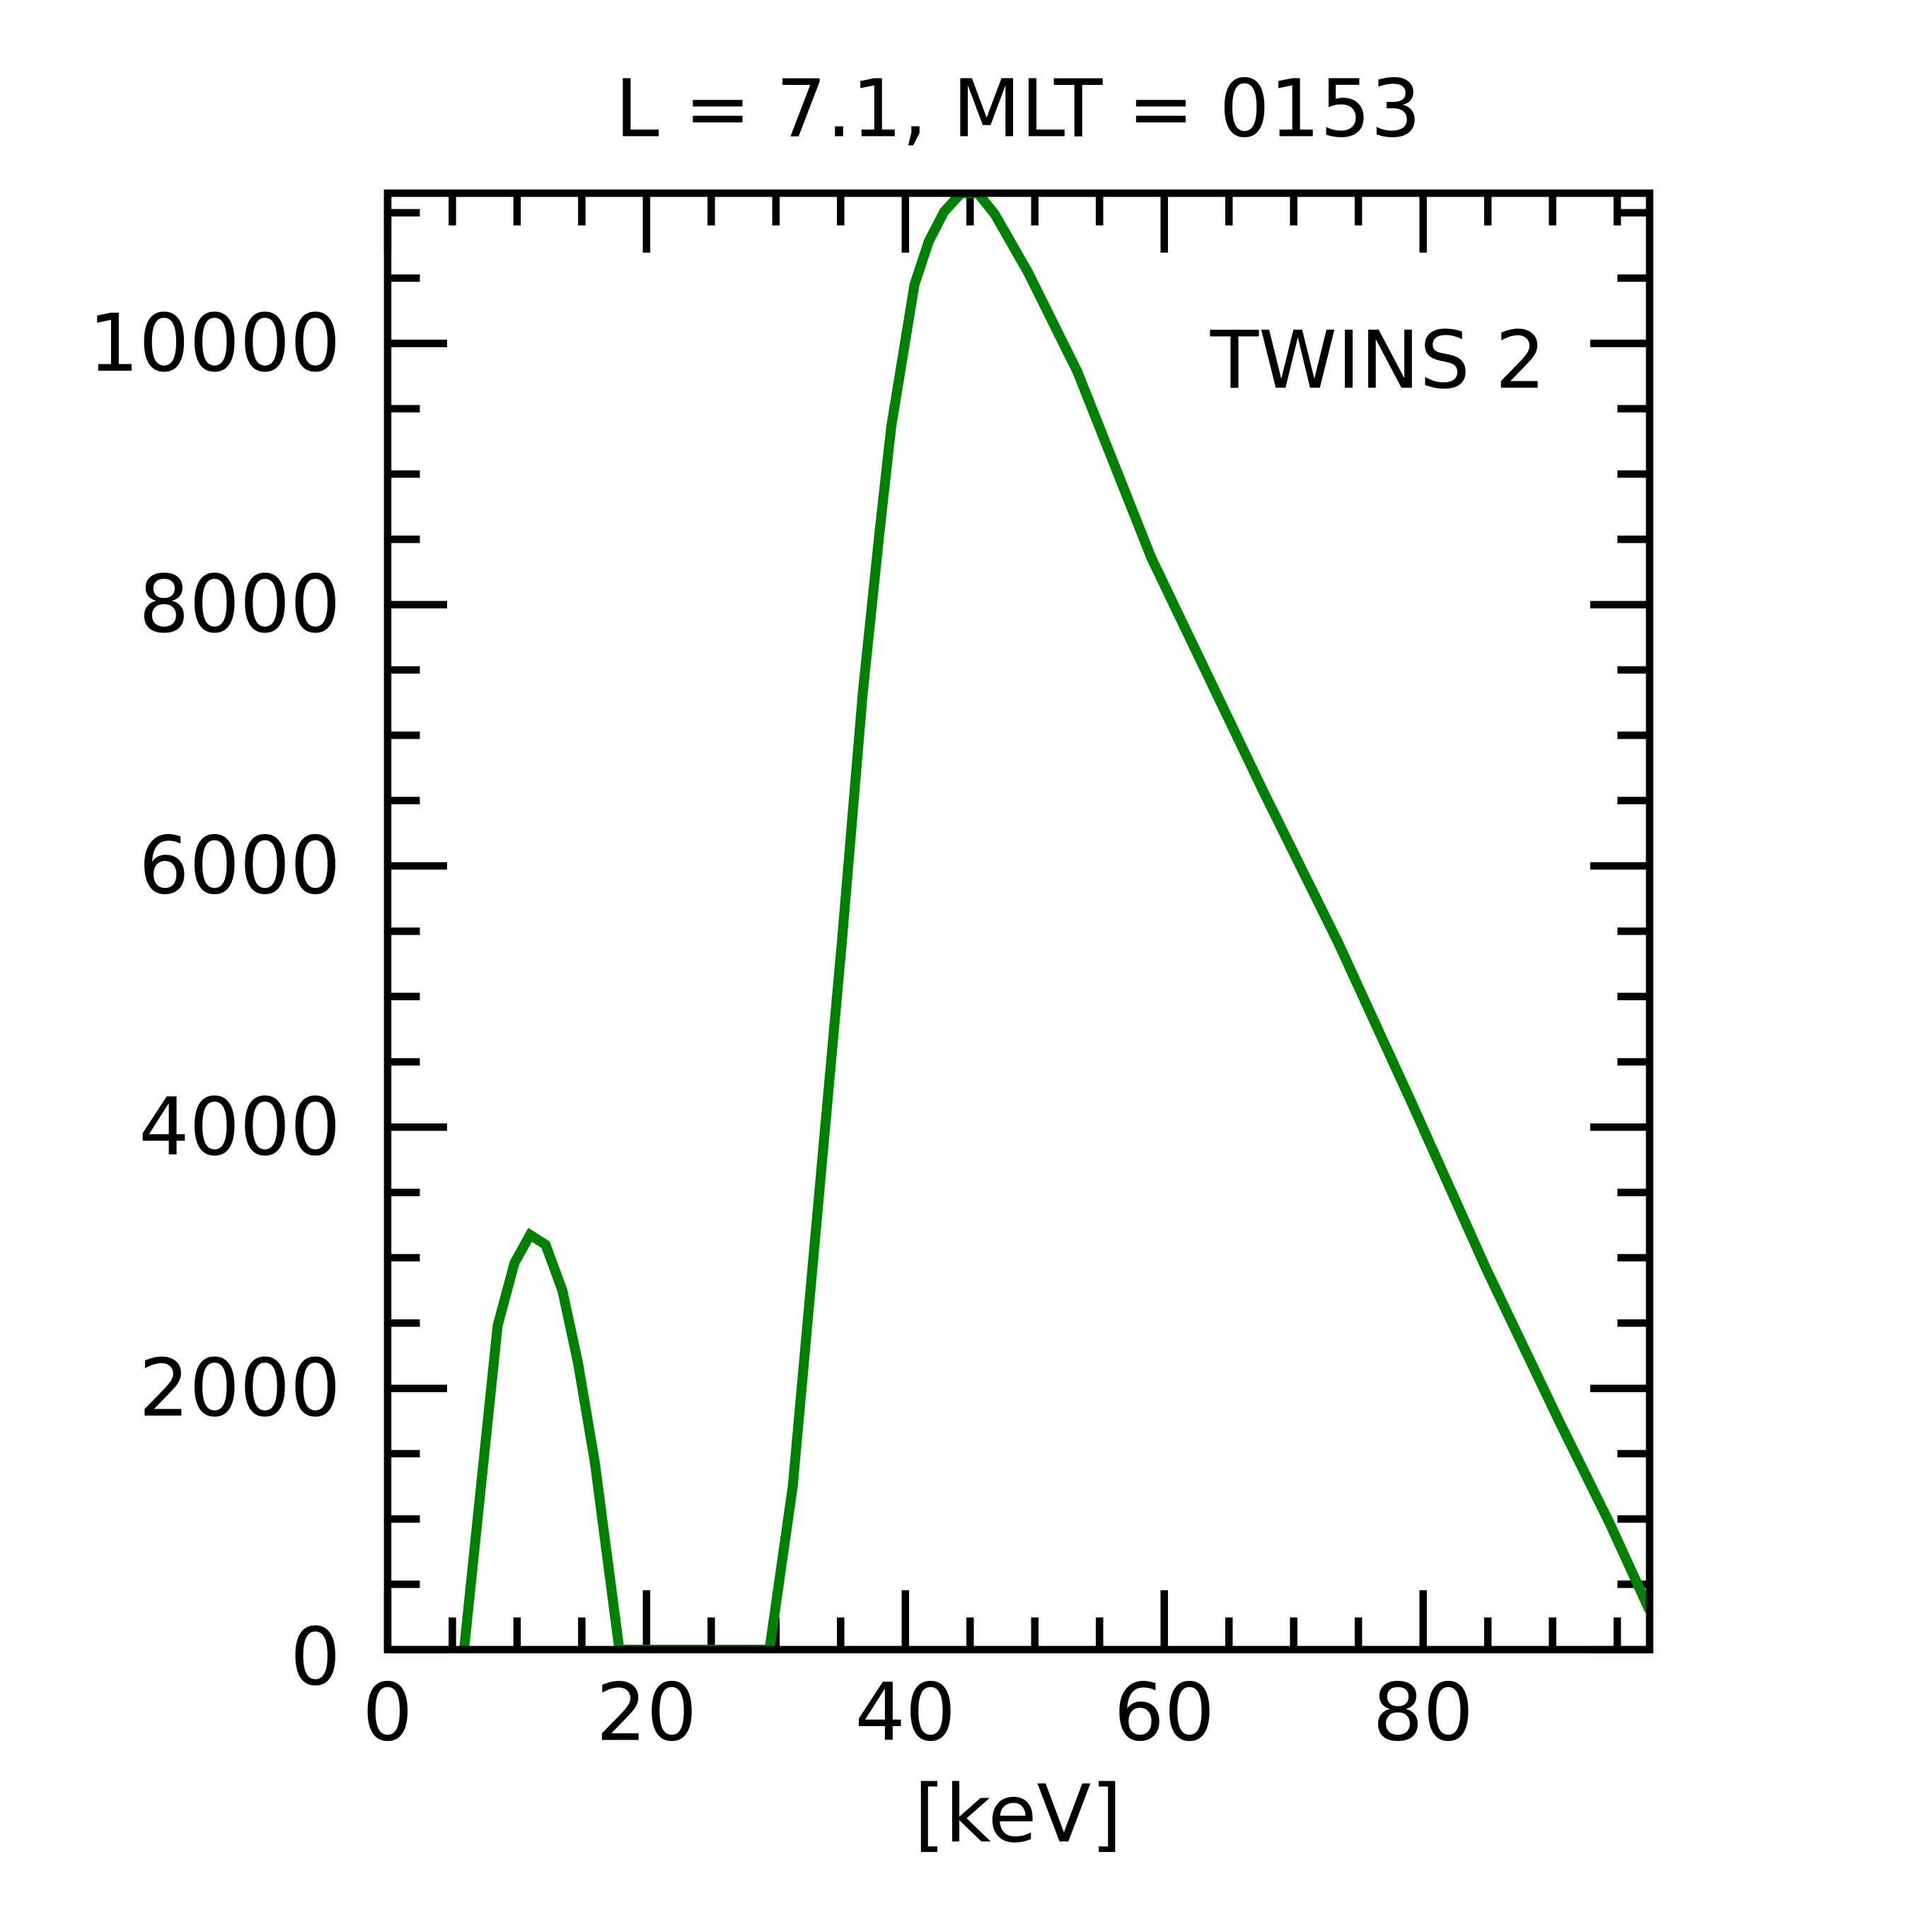 The height and width of the screenshot is (1932, 1932). Describe the element at coordinates (1378, 361) in the screenshot. I see `legend-entry-twins-2: TWINS 2` at that location.